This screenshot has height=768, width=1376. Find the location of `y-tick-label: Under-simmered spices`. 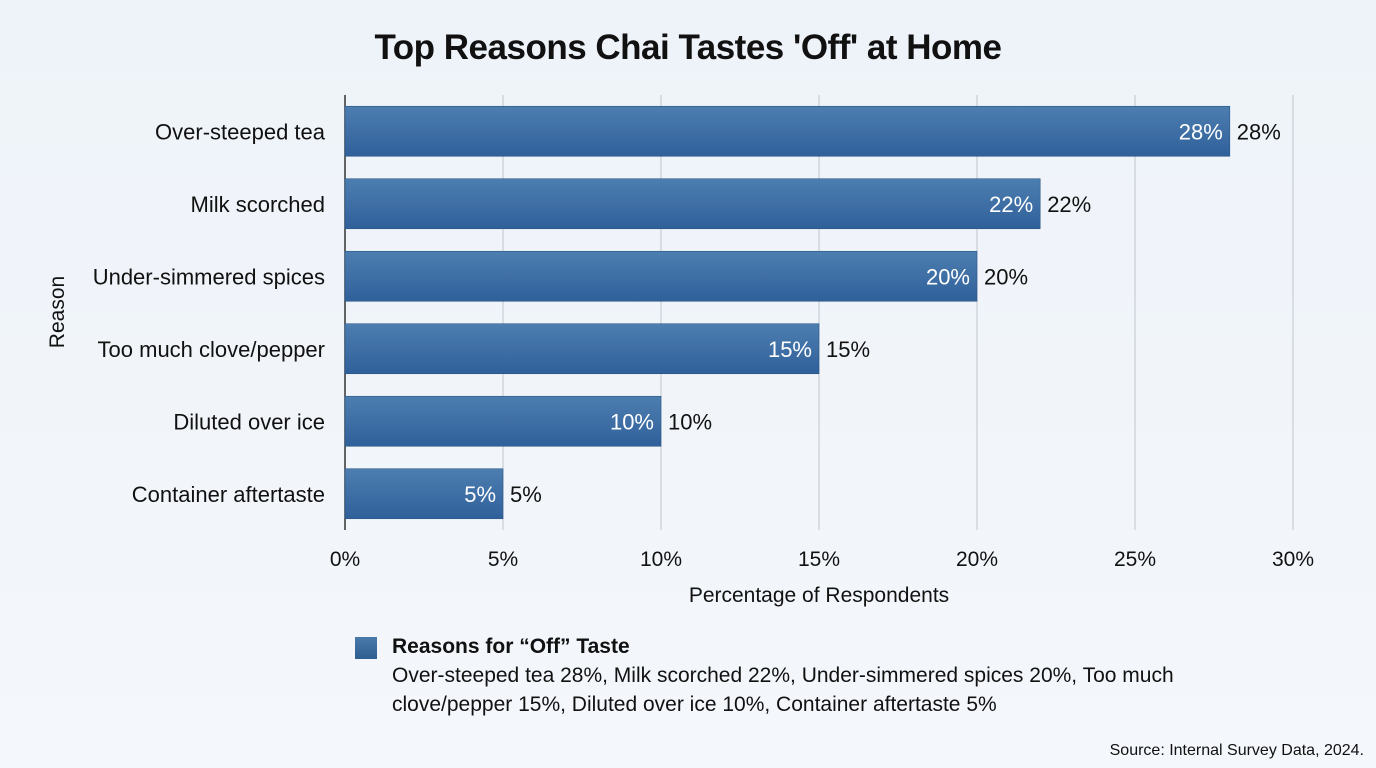

y-tick-label: Under-simmered spices is located at coordinates (209, 276).